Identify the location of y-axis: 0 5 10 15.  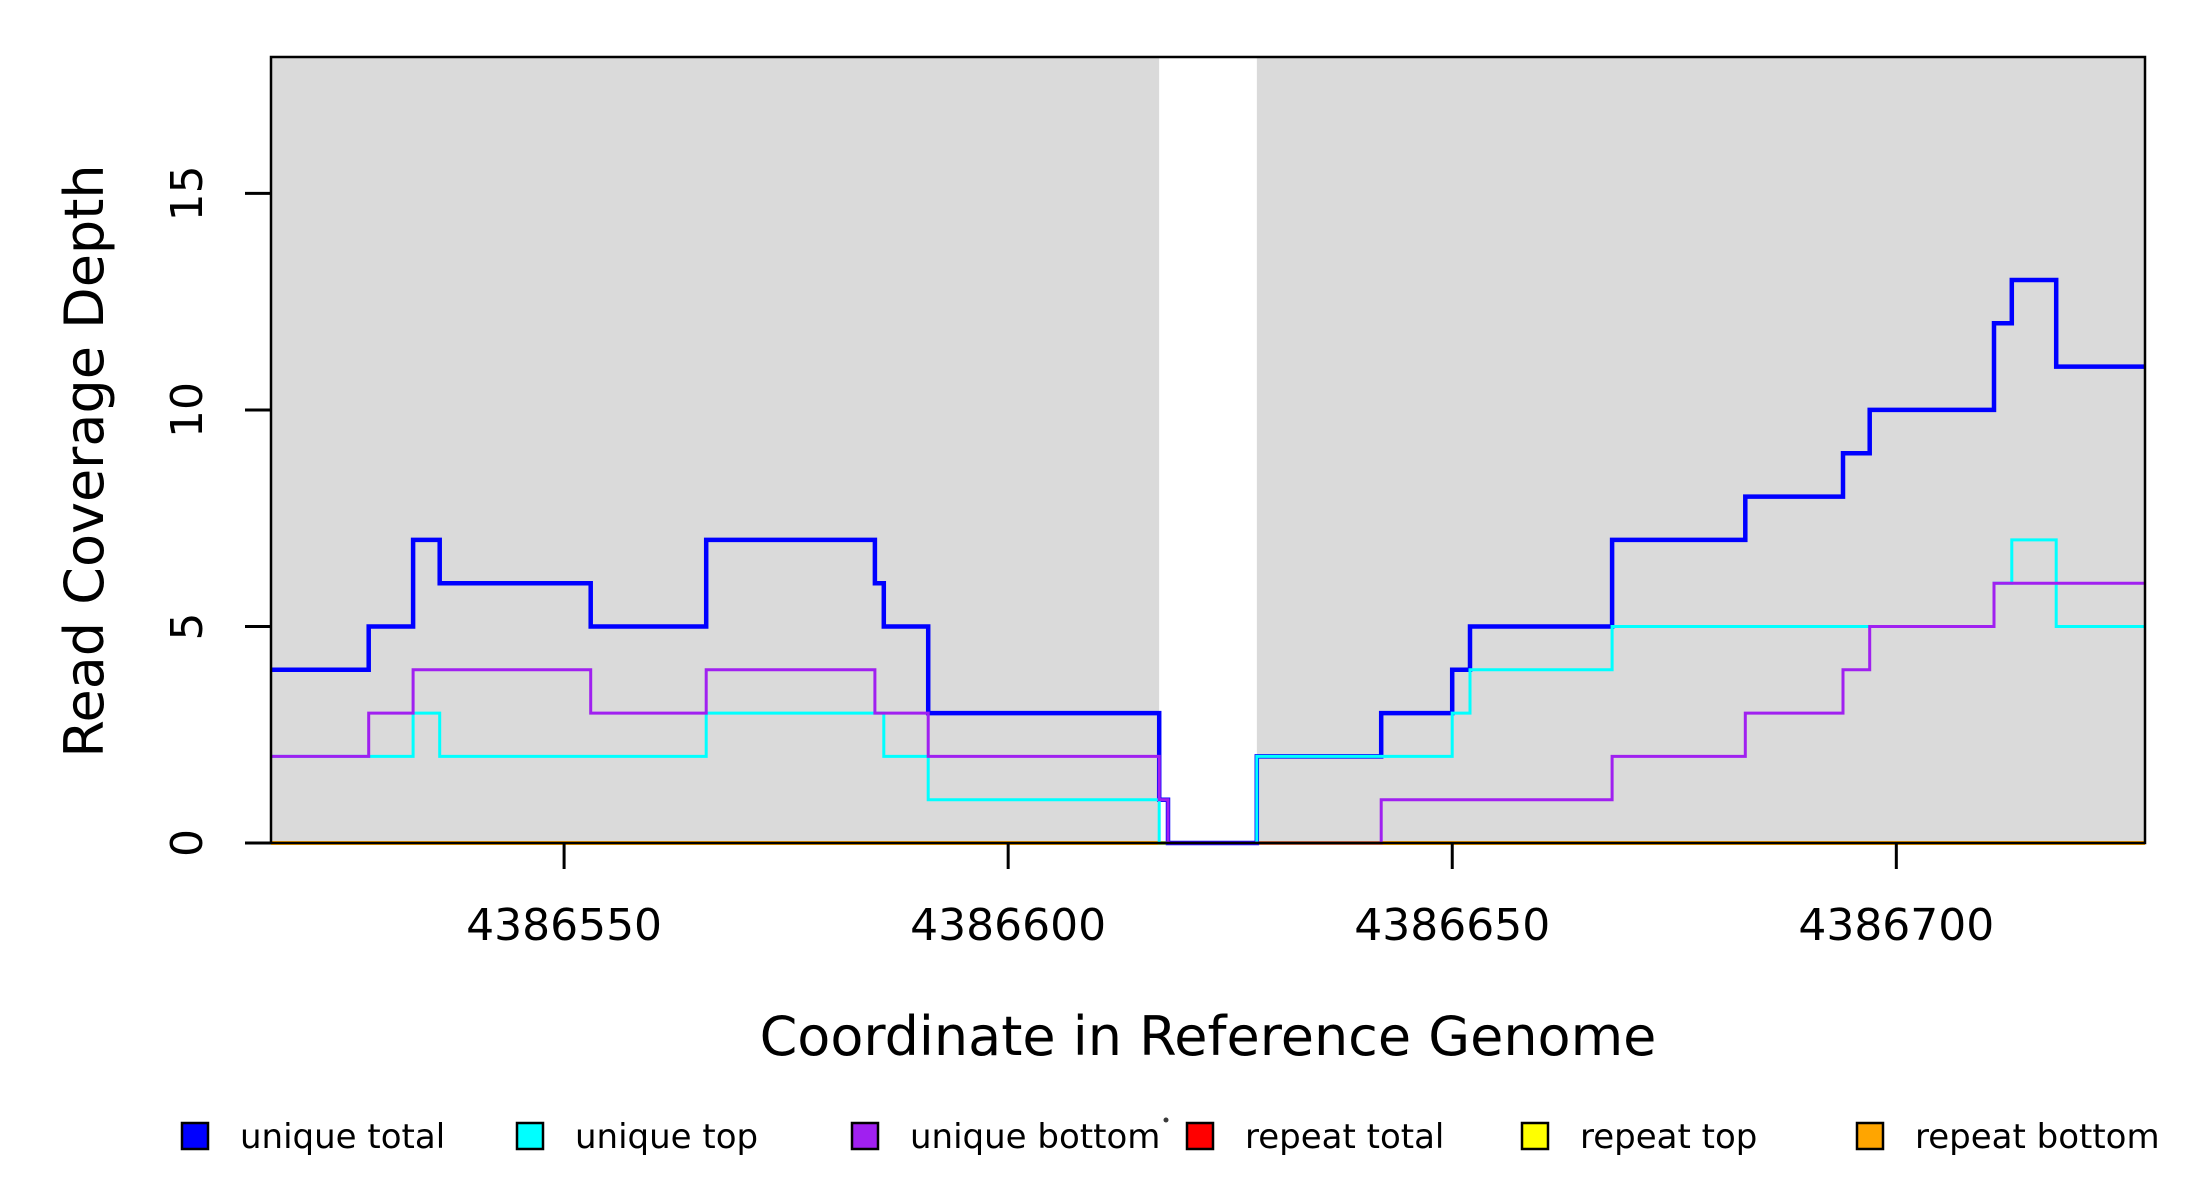
(216, 511).